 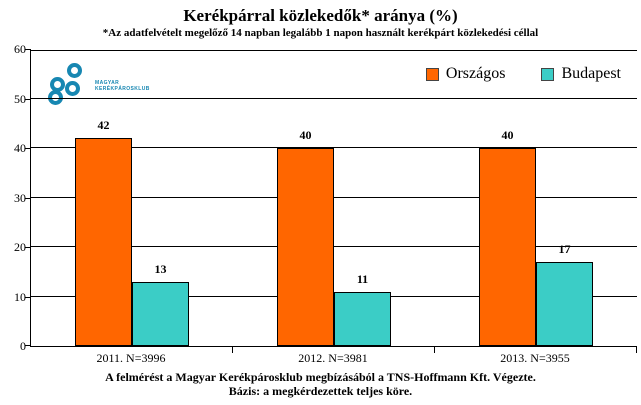 What do you see at coordinates (20, 98) in the screenshot?
I see `y-axis-tick-label: 50` at bounding box center [20, 98].